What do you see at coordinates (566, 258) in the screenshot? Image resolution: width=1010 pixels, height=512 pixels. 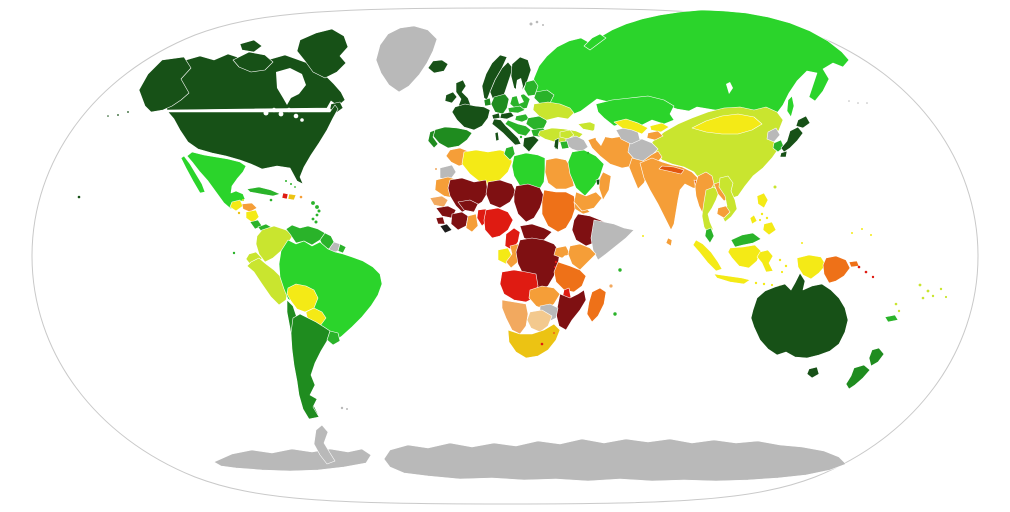 I see `lake-victoria` at bounding box center [566, 258].